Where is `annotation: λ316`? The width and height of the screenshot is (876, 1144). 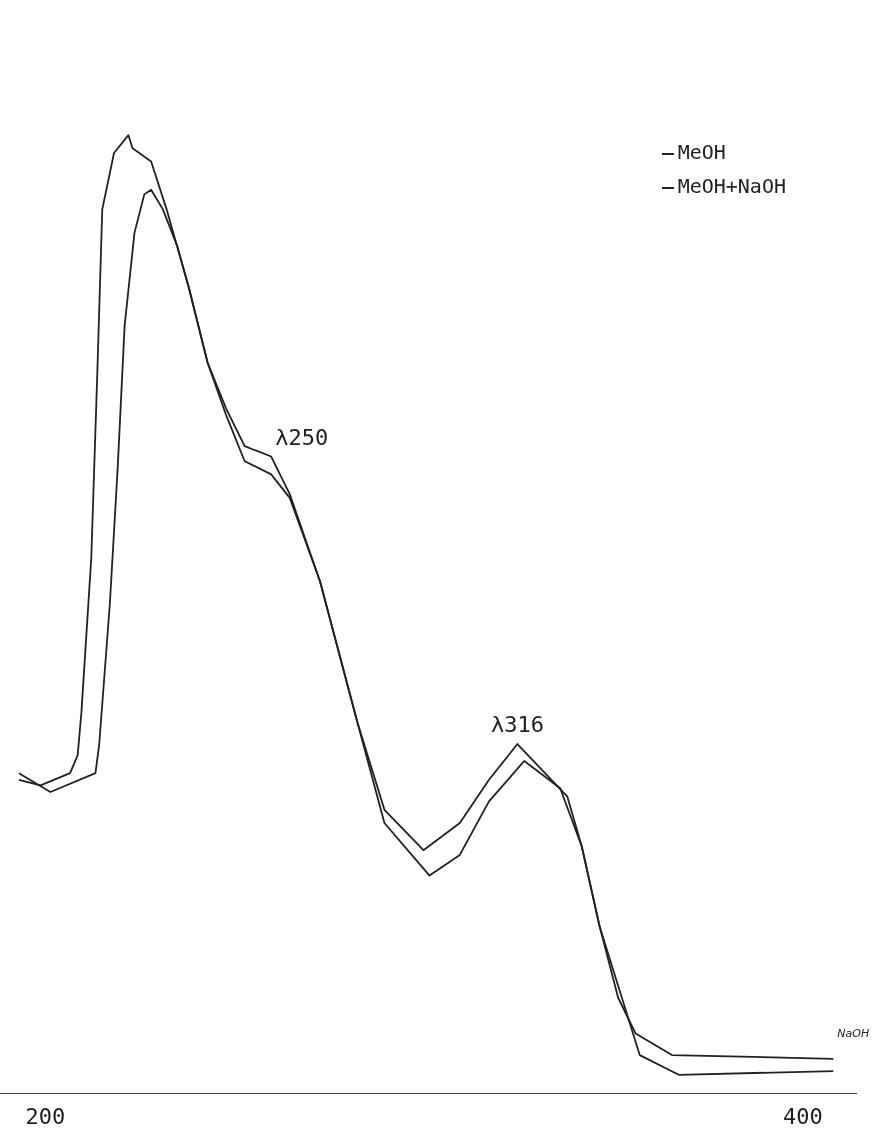 annotation: λ316 is located at coordinates (517, 725).